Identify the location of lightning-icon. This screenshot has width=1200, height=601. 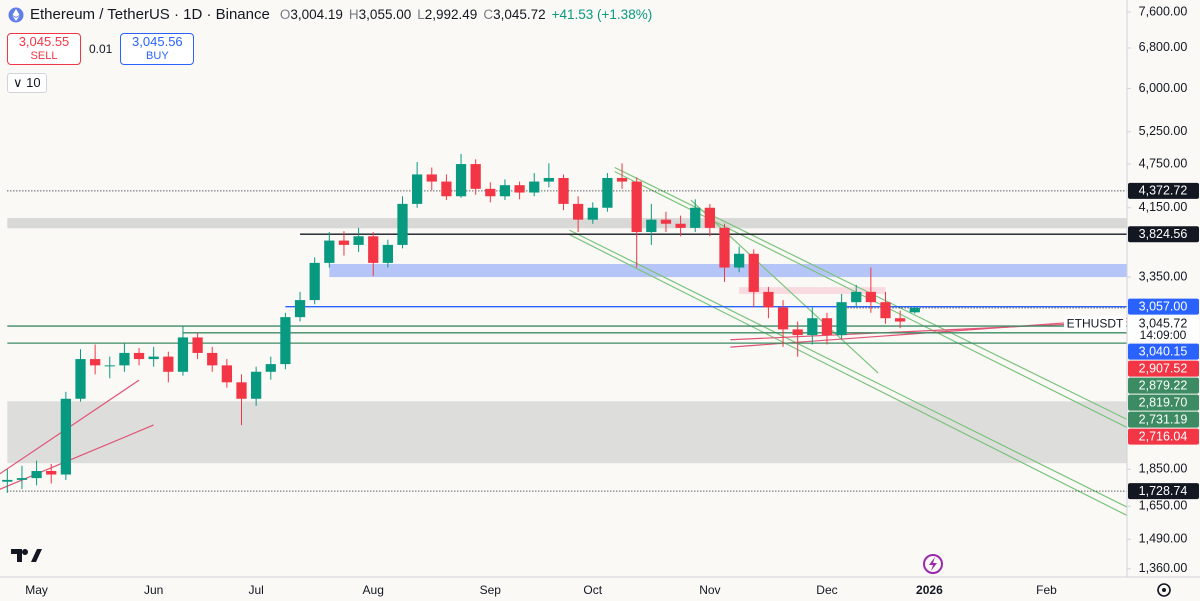
(933, 564).